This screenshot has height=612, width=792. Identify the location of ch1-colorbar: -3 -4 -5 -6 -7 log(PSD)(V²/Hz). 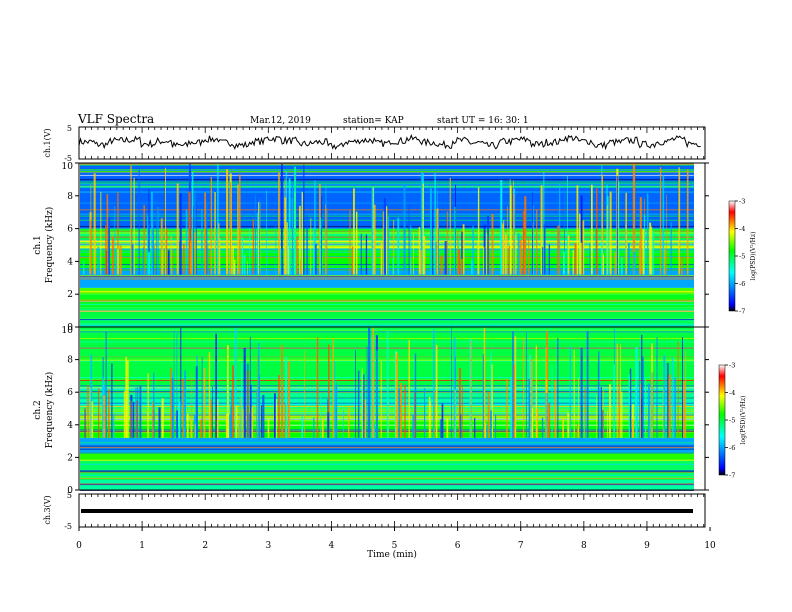
(742, 257).